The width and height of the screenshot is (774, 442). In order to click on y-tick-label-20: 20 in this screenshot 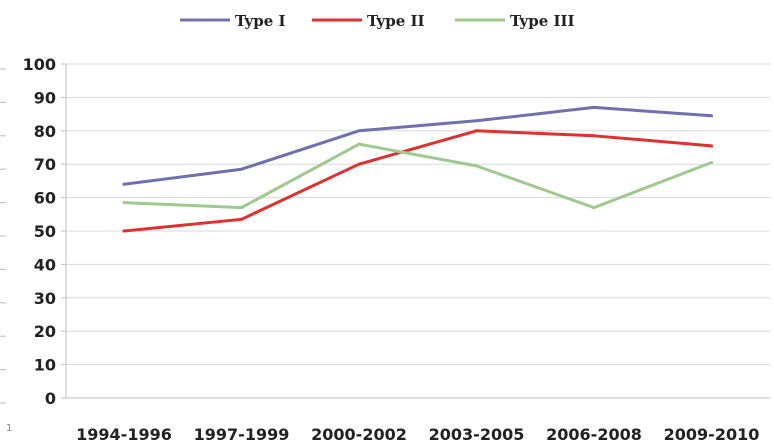, I will do `click(45, 331)`.